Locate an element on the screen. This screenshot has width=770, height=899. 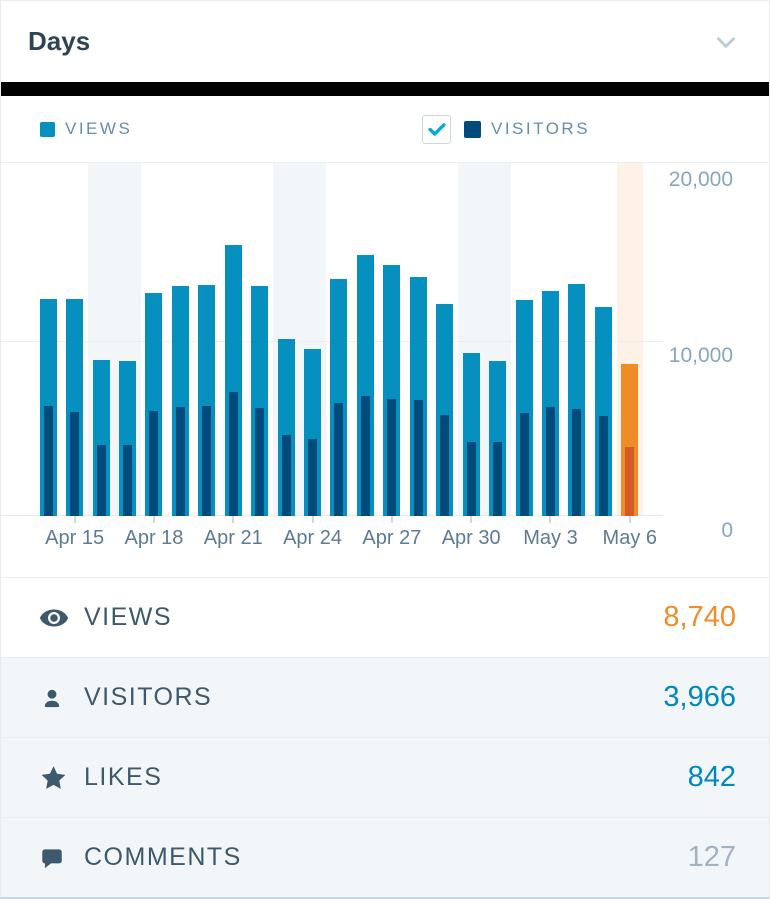
visitors-checkbox is located at coordinates (436, 129).